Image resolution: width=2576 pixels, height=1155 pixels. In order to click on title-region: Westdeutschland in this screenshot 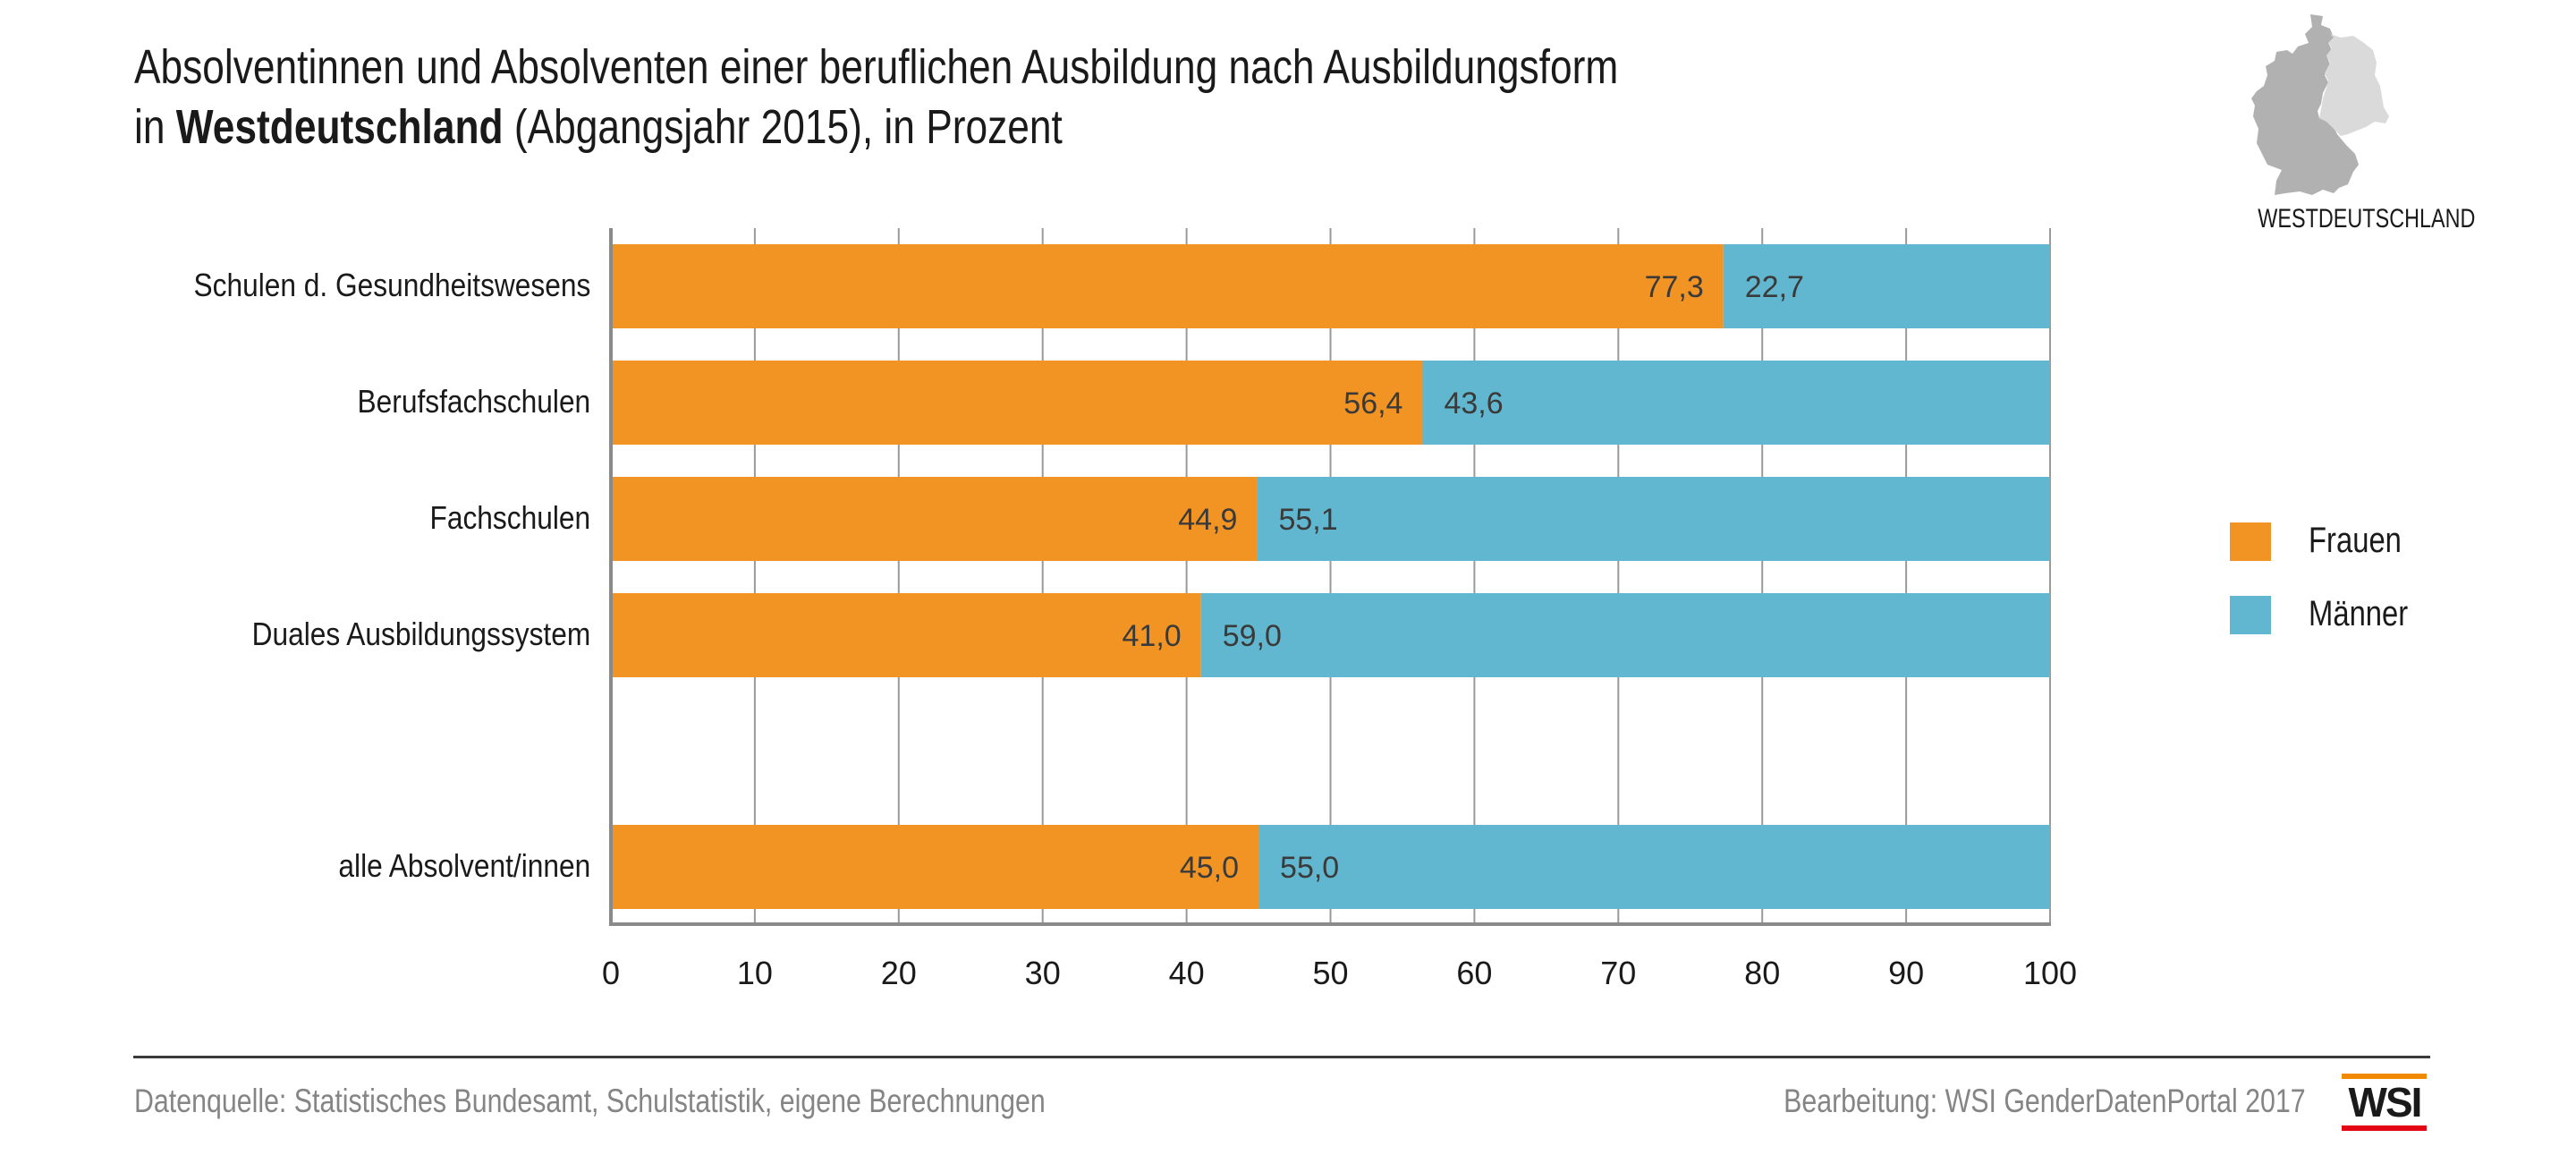, I will do `click(339, 127)`.